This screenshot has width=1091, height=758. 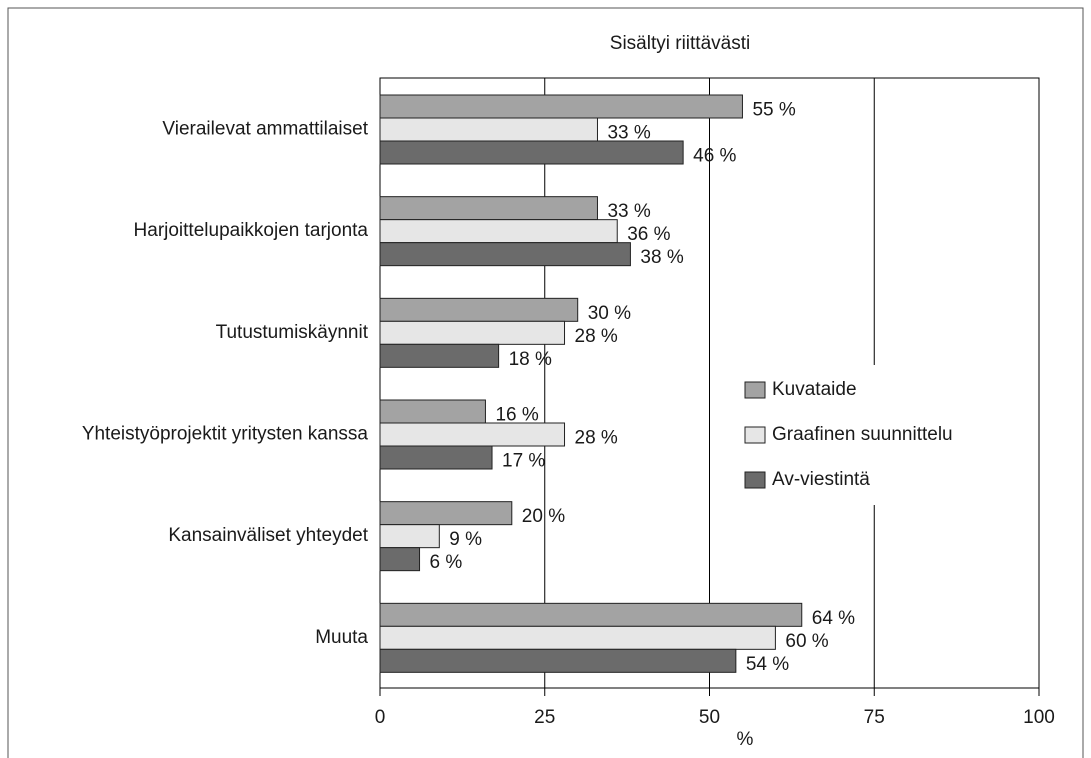 I want to click on legend-label: Graafinen suunnittelu, so click(x=862, y=434).